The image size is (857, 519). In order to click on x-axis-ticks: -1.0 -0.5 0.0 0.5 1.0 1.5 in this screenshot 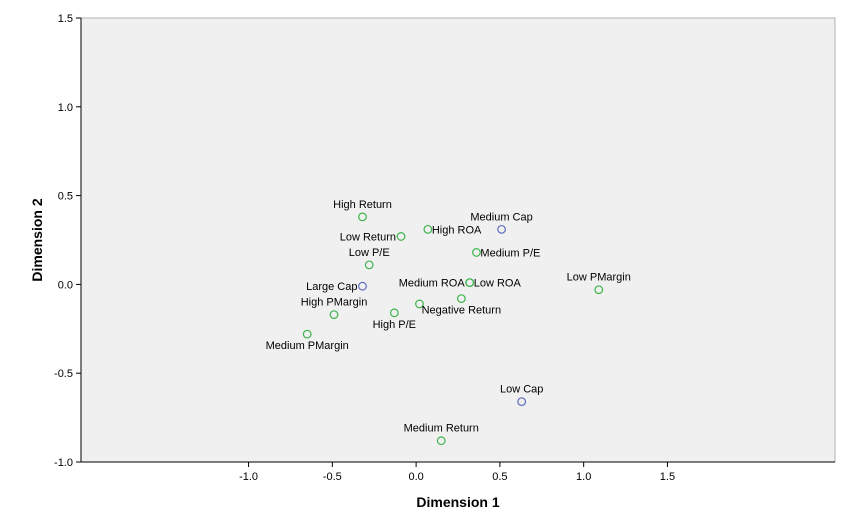, I will do `click(457, 472)`.